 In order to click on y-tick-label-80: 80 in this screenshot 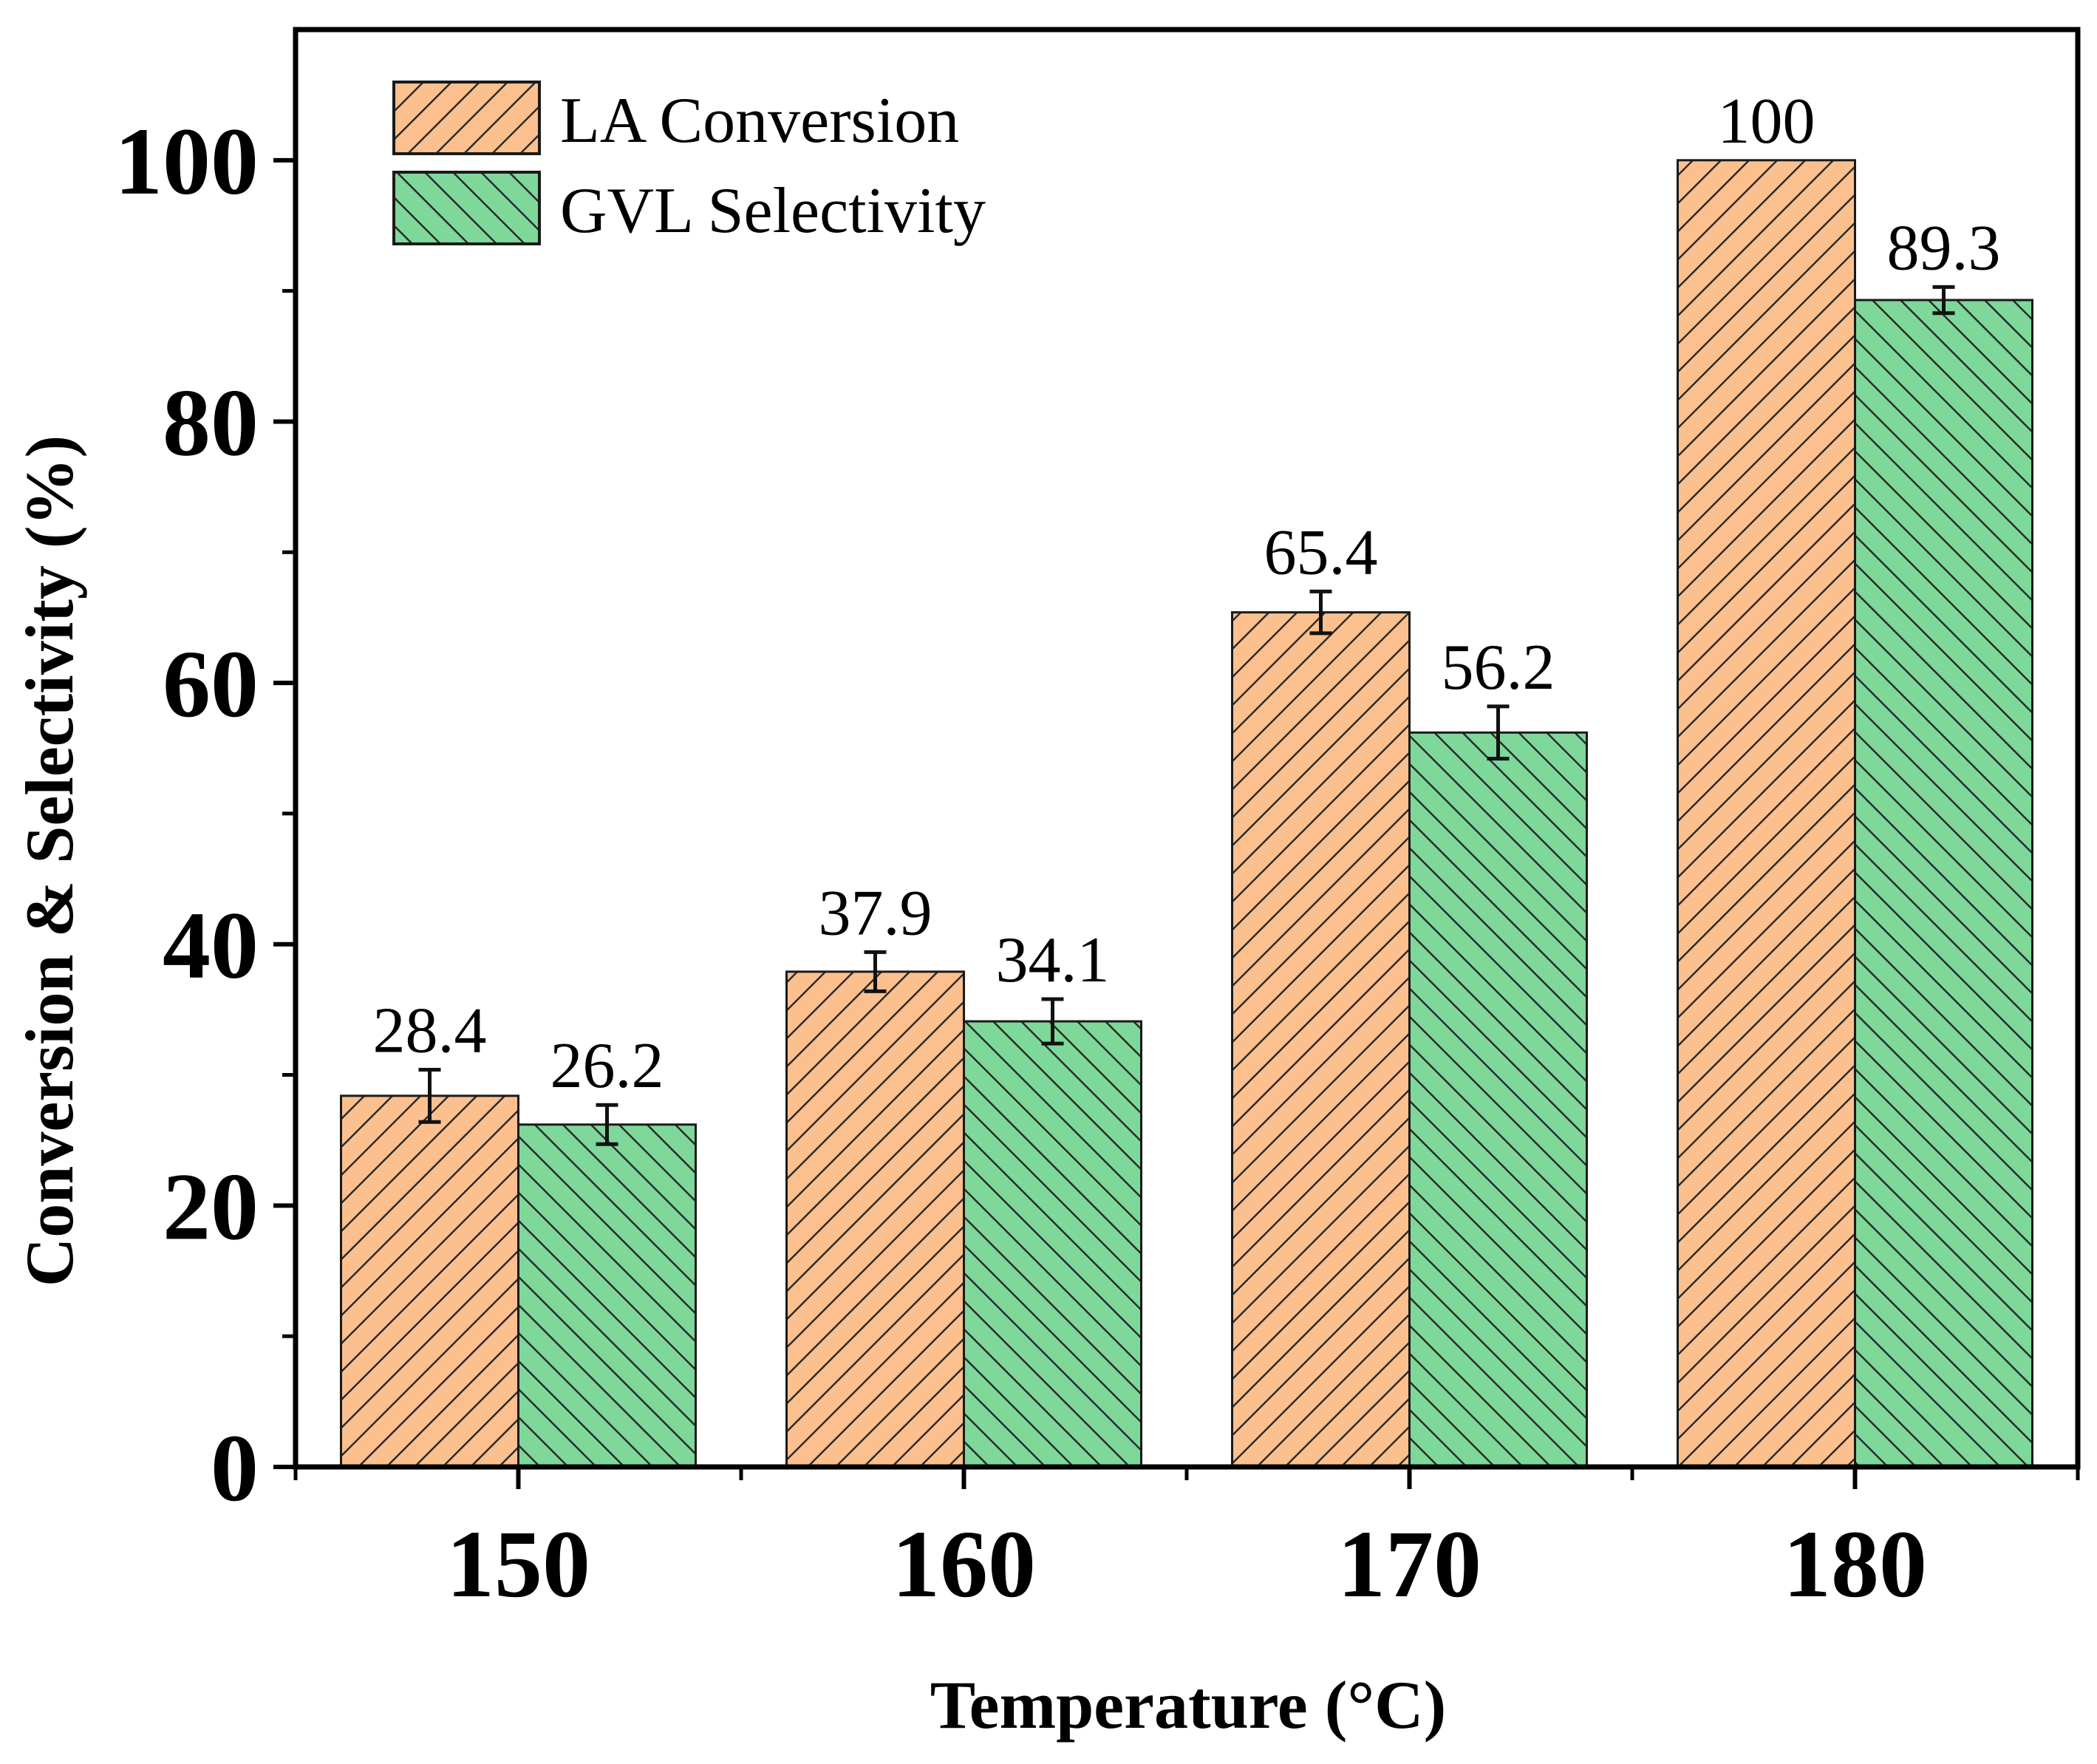, I will do `click(211, 423)`.